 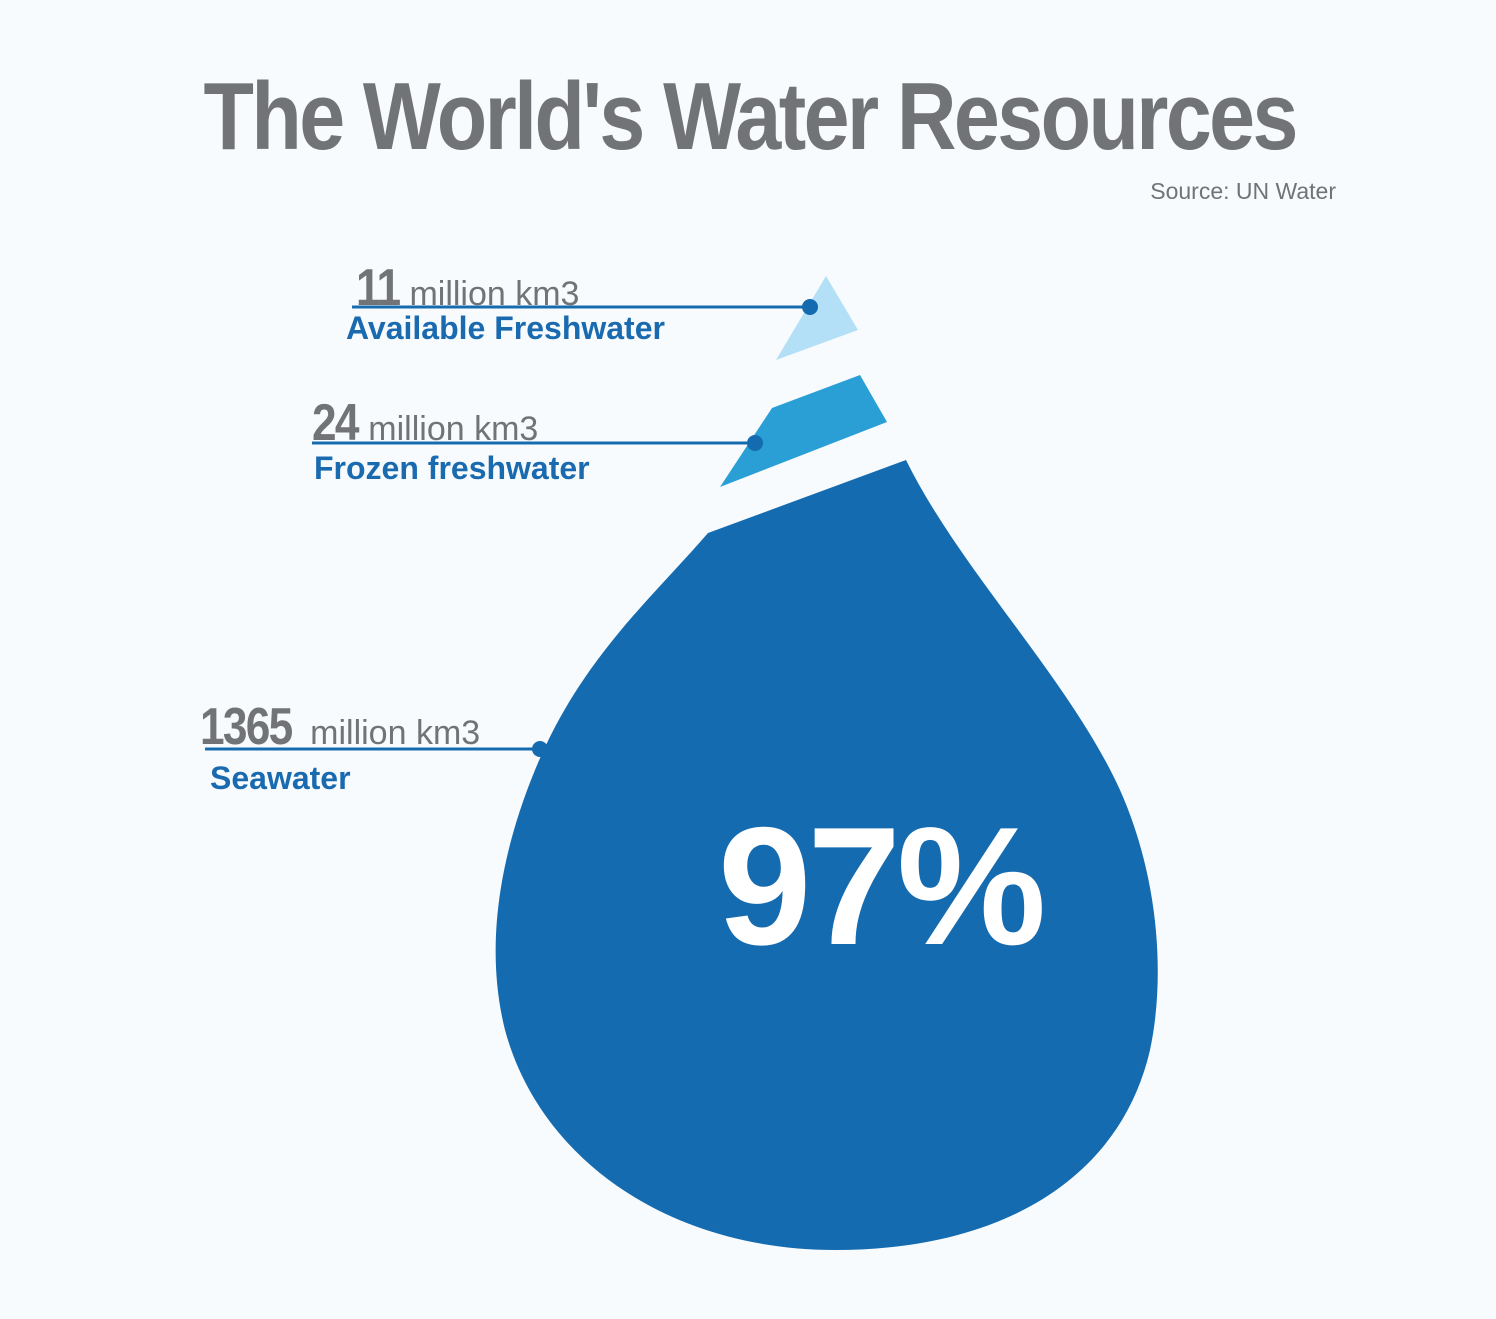 What do you see at coordinates (280, 778) in the screenshot?
I see `seawater-label: Seawater` at bounding box center [280, 778].